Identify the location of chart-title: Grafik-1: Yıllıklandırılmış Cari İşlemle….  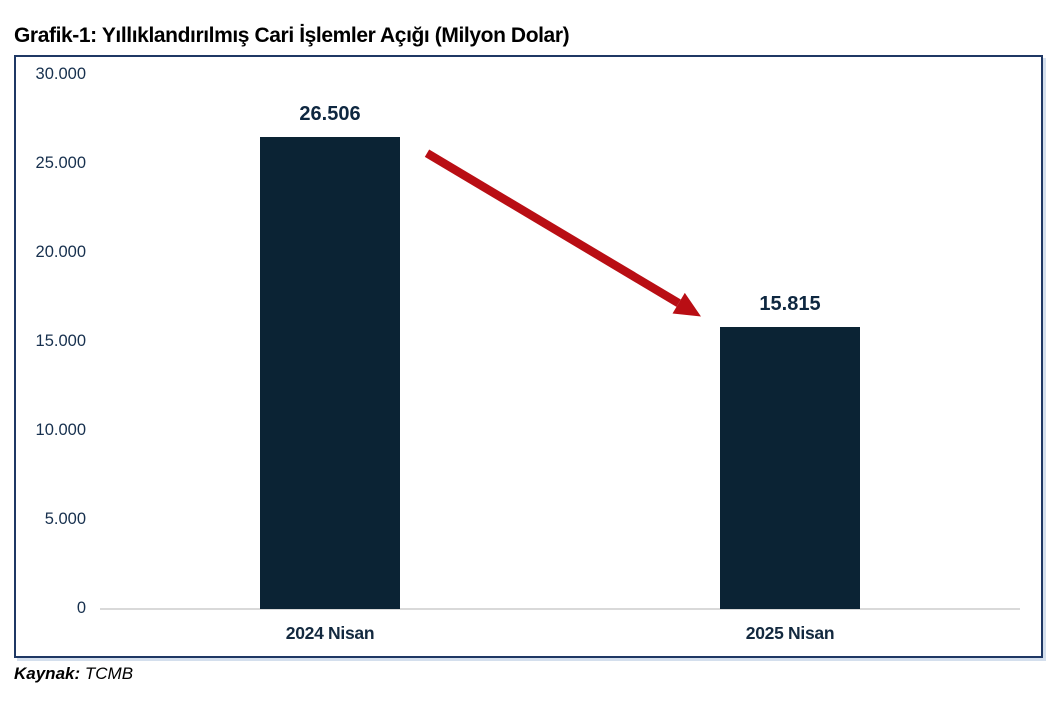
(292, 35).